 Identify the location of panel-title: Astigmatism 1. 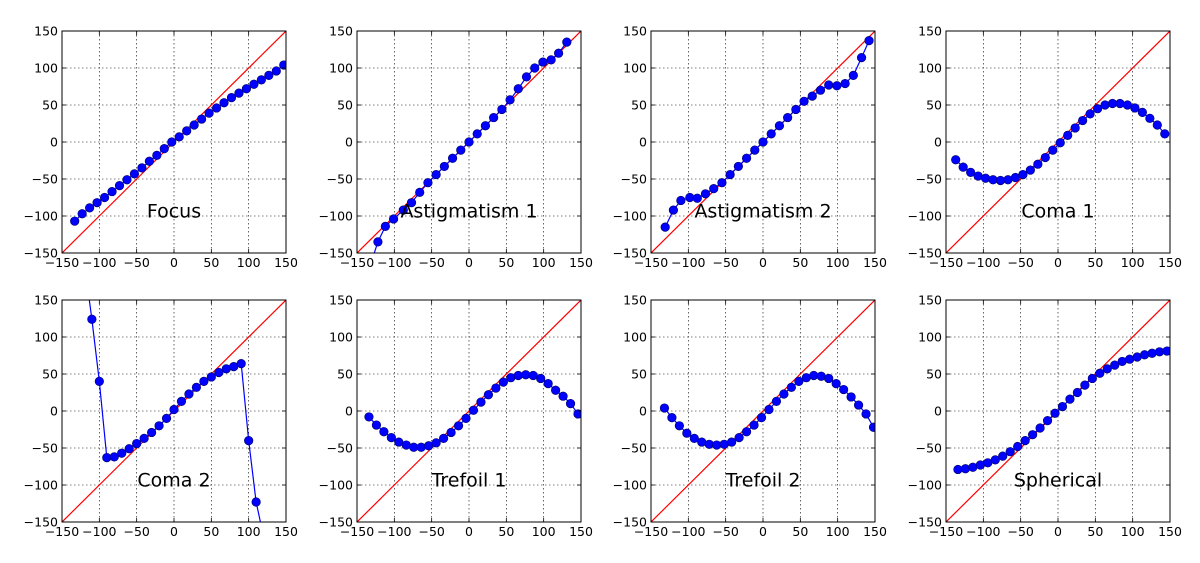
(468, 211).